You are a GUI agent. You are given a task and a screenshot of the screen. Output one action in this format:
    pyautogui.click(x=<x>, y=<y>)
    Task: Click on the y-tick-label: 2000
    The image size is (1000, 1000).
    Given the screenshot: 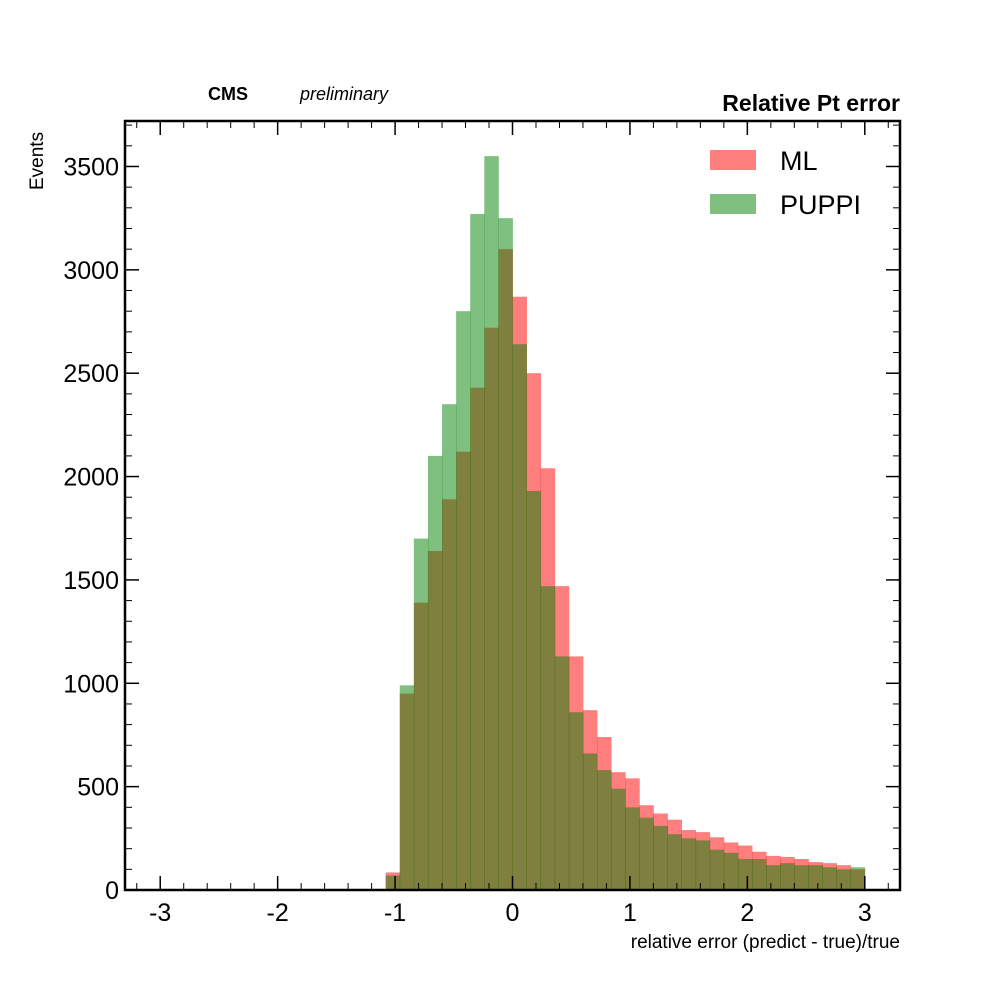 What is the action you would take?
    pyautogui.click(x=91, y=478)
    